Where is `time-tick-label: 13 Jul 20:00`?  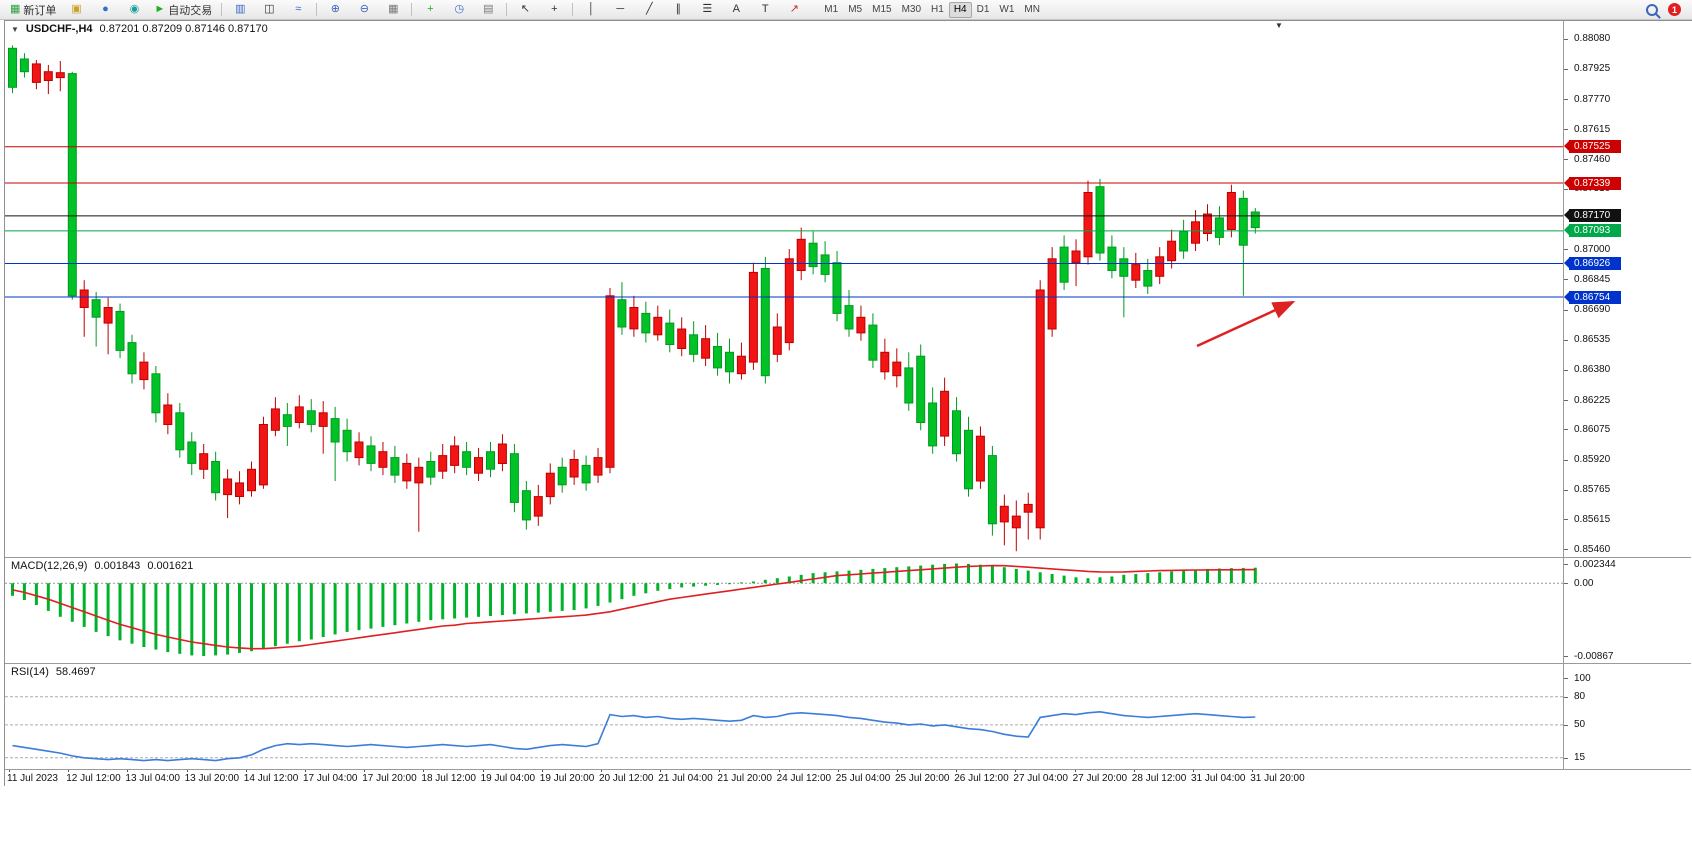
time-tick-label: 13 Jul 20:00 is located at coordinates (212, 778).